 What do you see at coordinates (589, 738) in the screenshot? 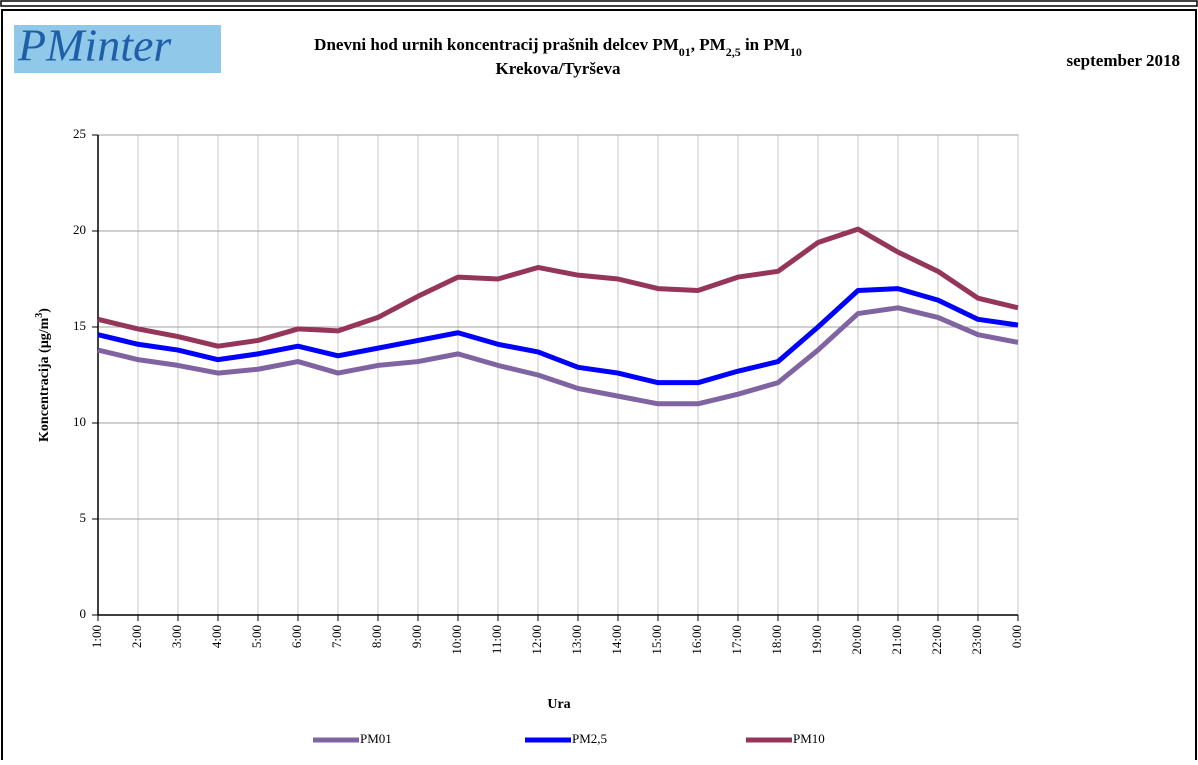
I see `legend-label: PM2,5` at bounding box center [589, 738].